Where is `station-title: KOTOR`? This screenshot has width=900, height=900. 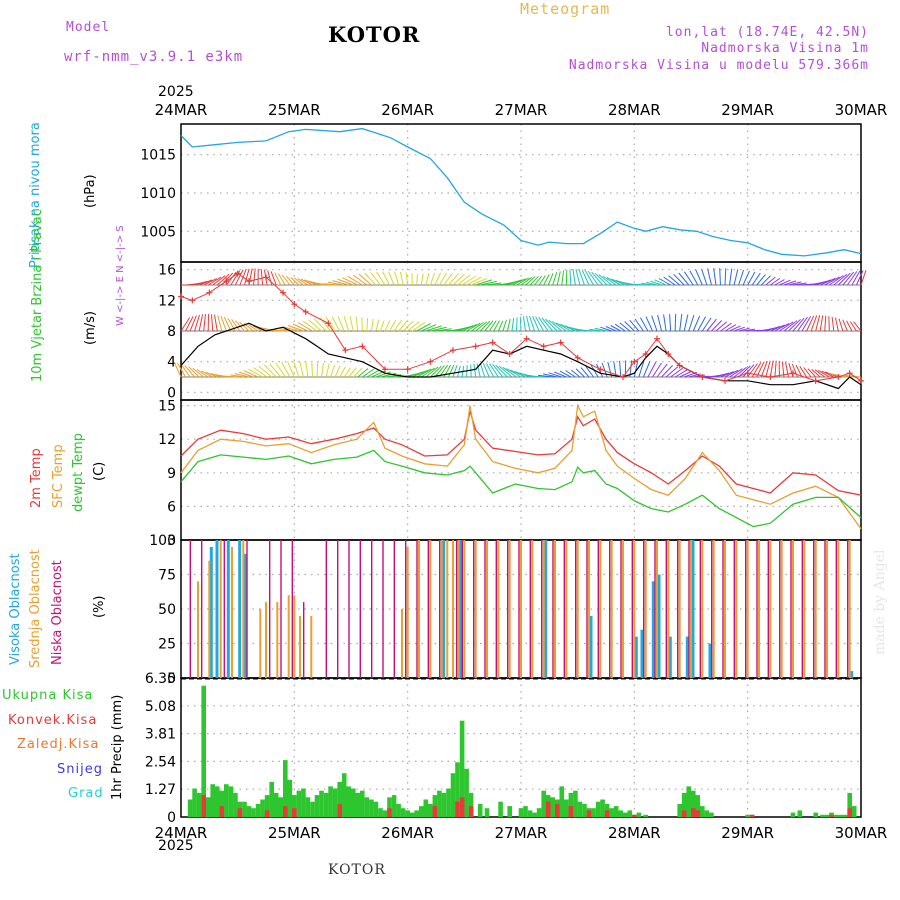 station-title: KOTOR is located at coordinates (374, 34).